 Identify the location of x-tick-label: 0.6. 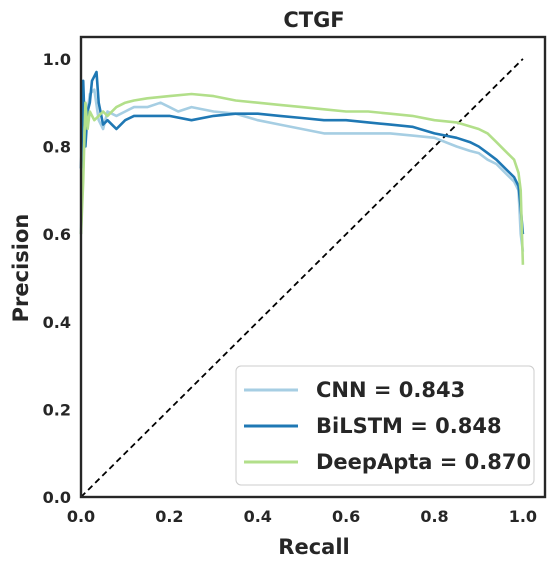
(346, 516).